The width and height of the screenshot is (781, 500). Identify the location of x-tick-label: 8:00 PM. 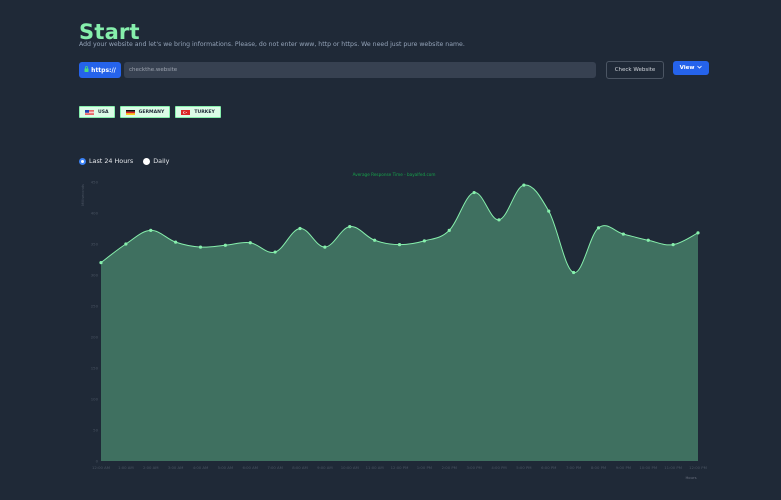
(598, 467).